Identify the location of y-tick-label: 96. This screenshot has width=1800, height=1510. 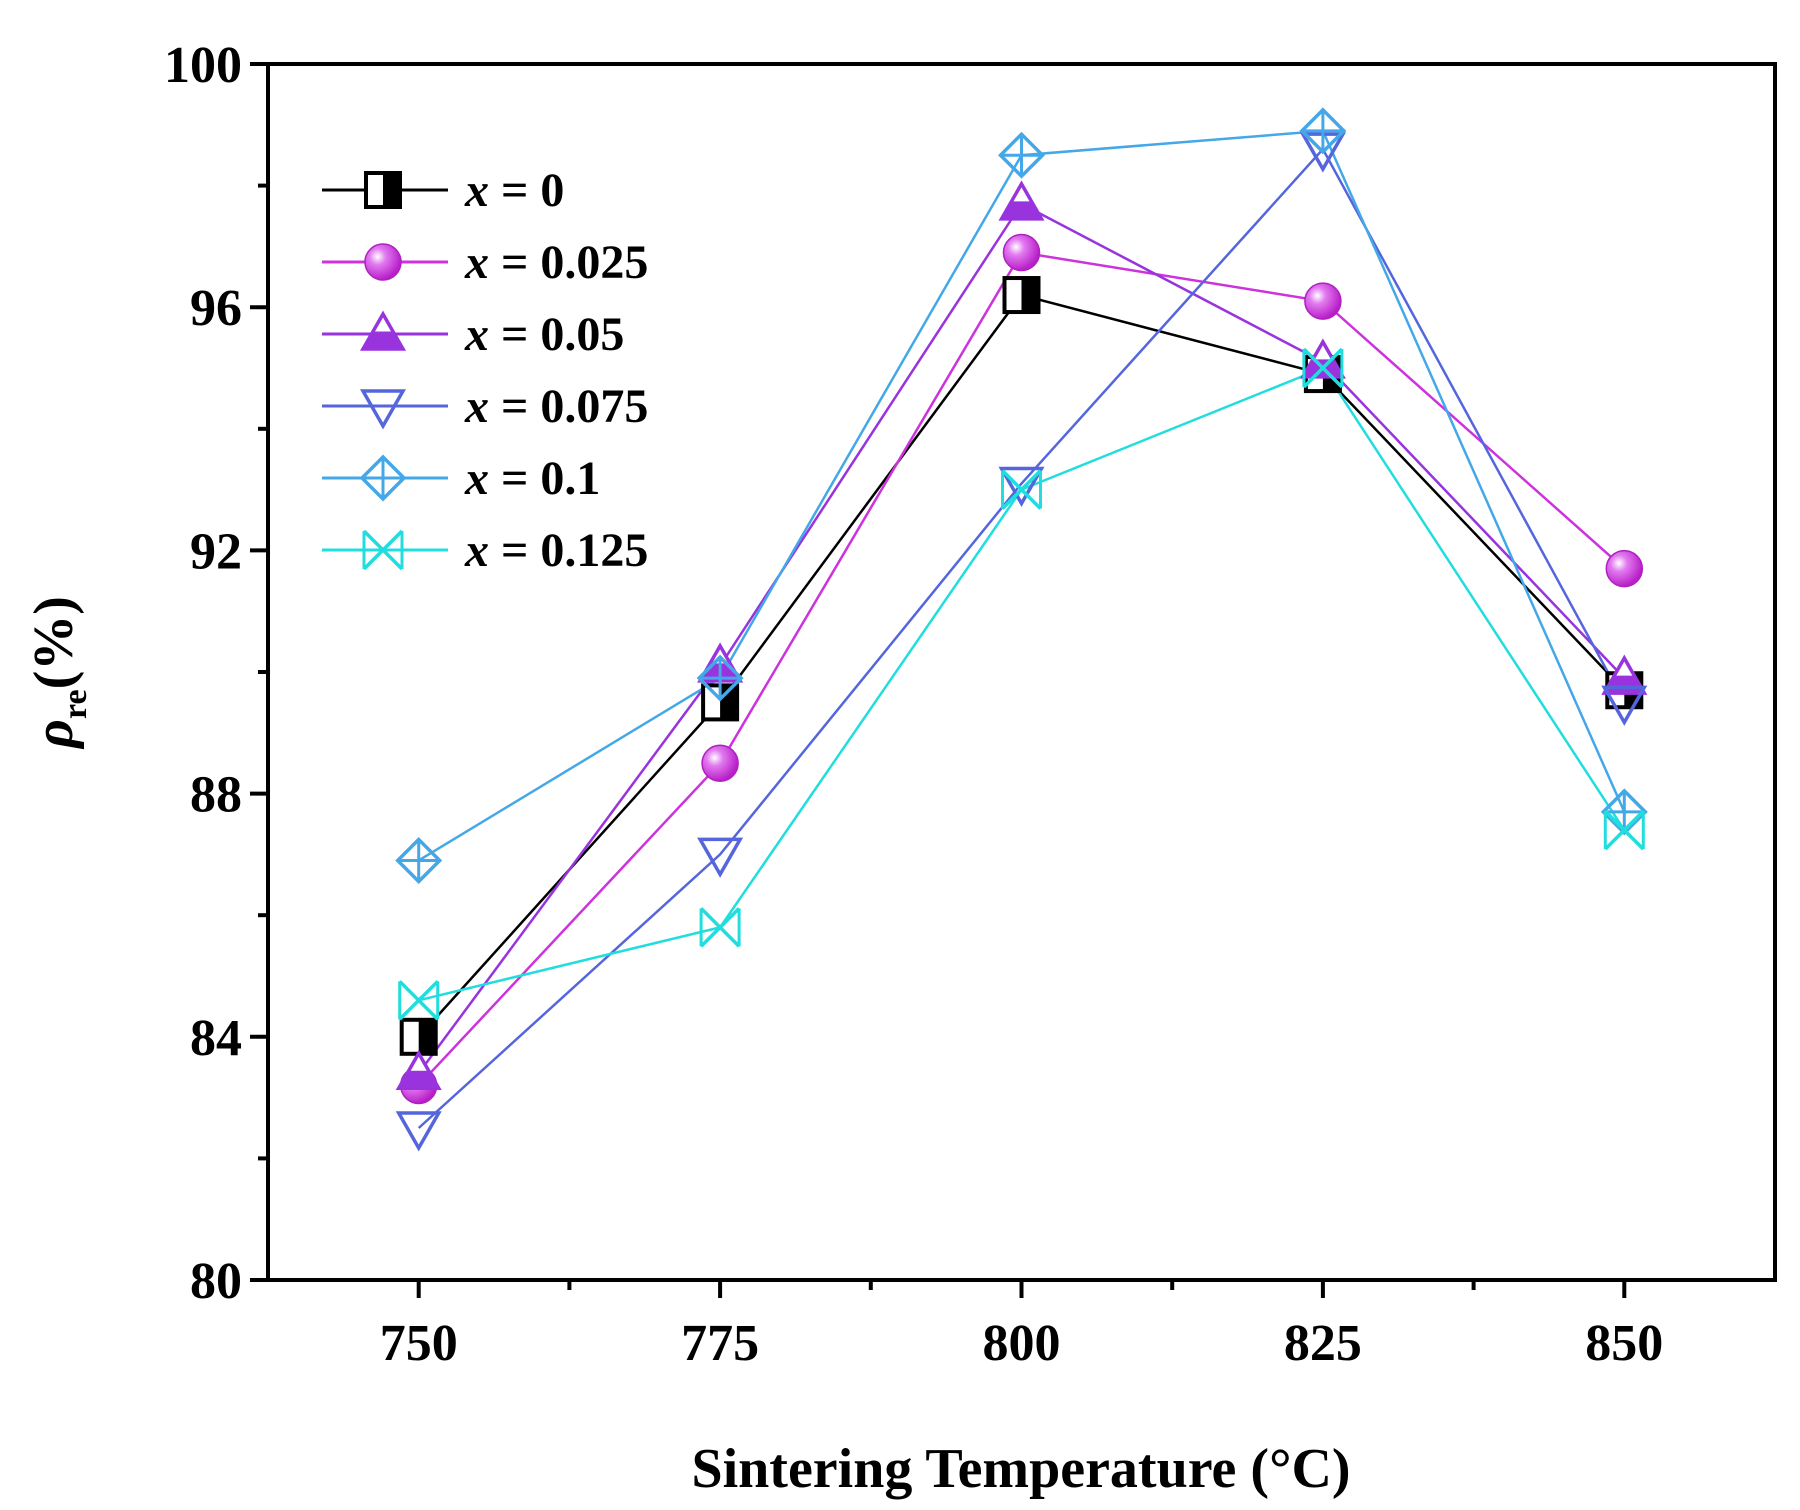
(216, 308).